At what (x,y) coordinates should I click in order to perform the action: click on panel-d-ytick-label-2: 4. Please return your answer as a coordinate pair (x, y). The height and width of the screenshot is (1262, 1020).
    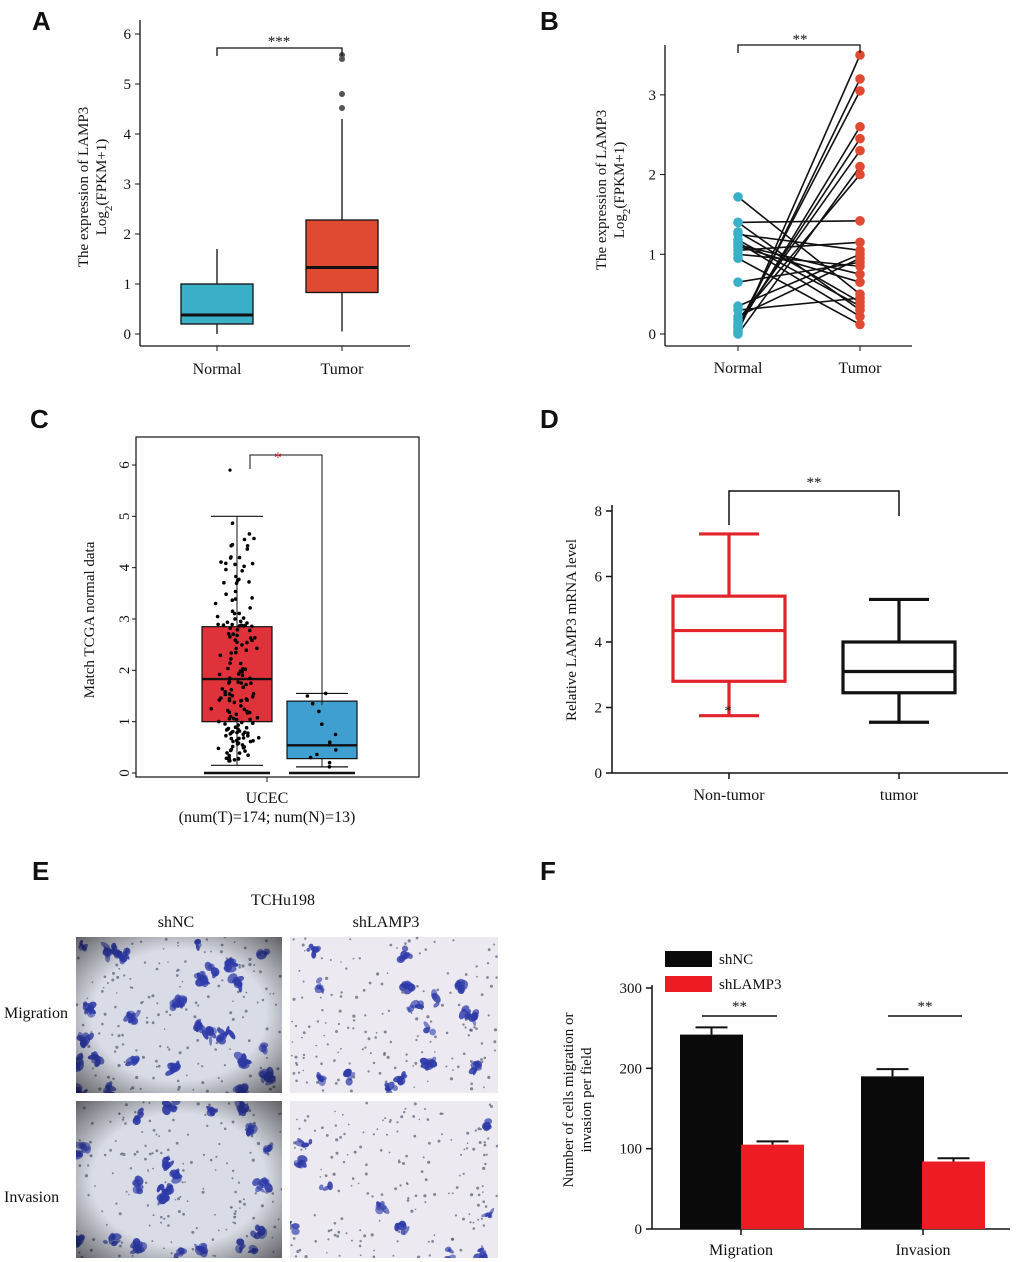
    Looking at the image, I should click on (599, 643).